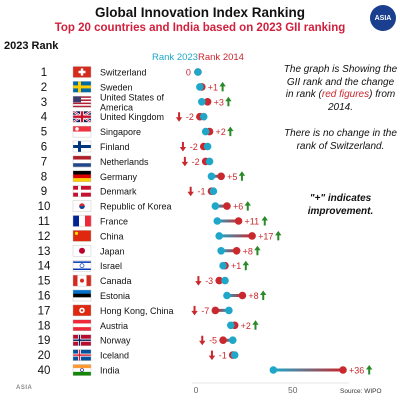 This screenshot has height=400, width=400. I want to click on chart-row: 40 India +36, so click(205, 370).